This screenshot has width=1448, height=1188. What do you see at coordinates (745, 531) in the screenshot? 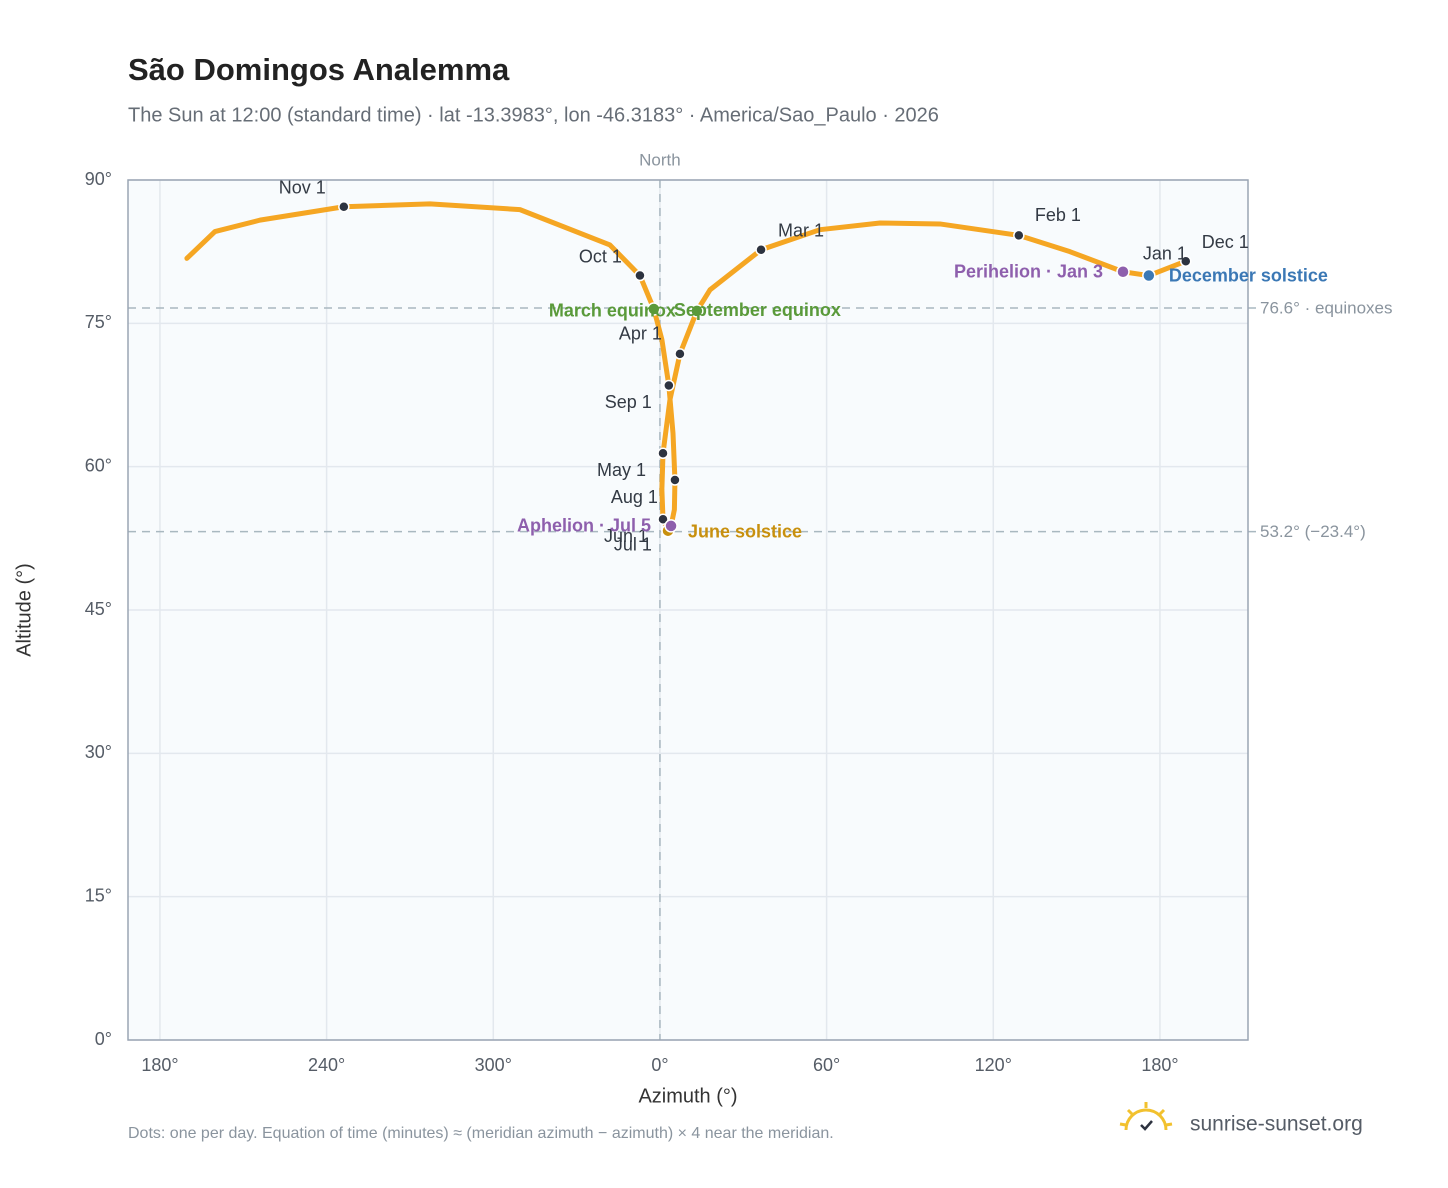
I see `event-label: June solstice` at bounding box center [745, 531].